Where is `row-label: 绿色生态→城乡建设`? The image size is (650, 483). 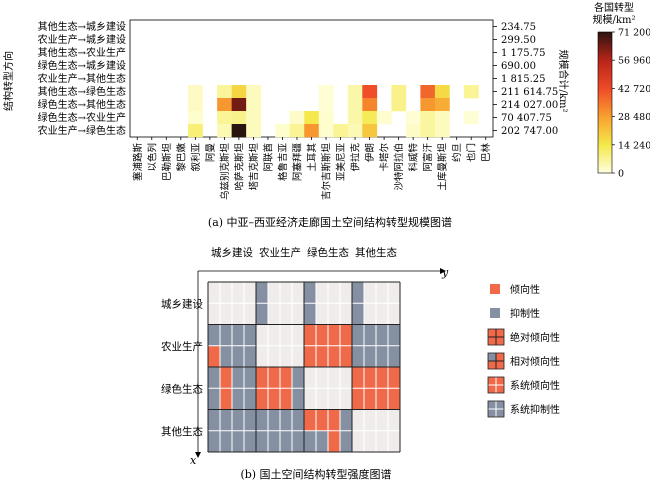 row-label: 绿色生态→城乡建设 is located at coordinates (82, 65).